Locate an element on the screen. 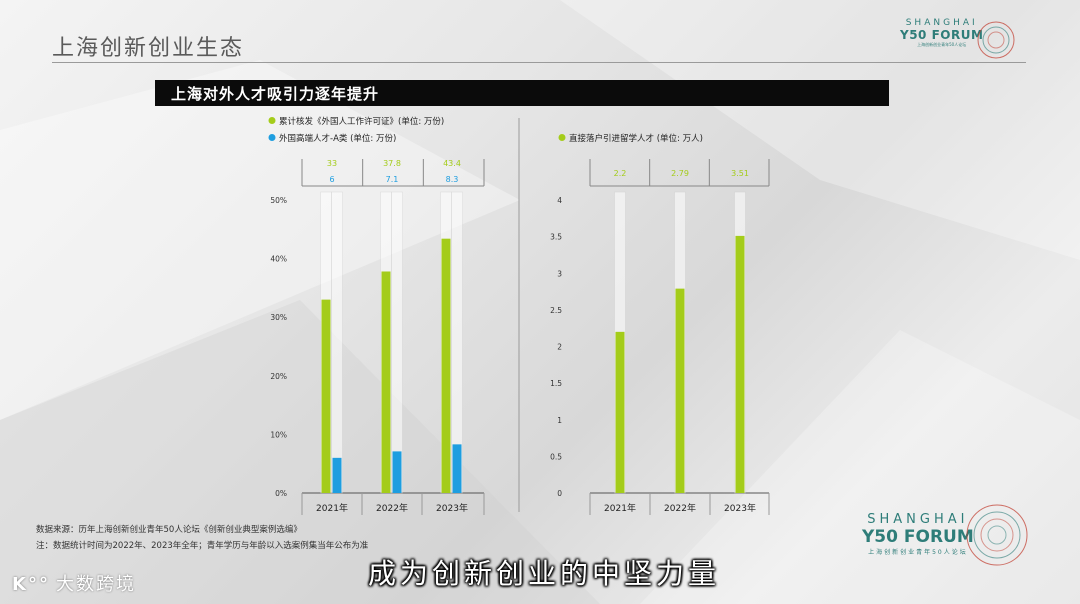 This screenshot has width=1080, height=604. y-tick-label: 4 is located at coordinates (559, 200).